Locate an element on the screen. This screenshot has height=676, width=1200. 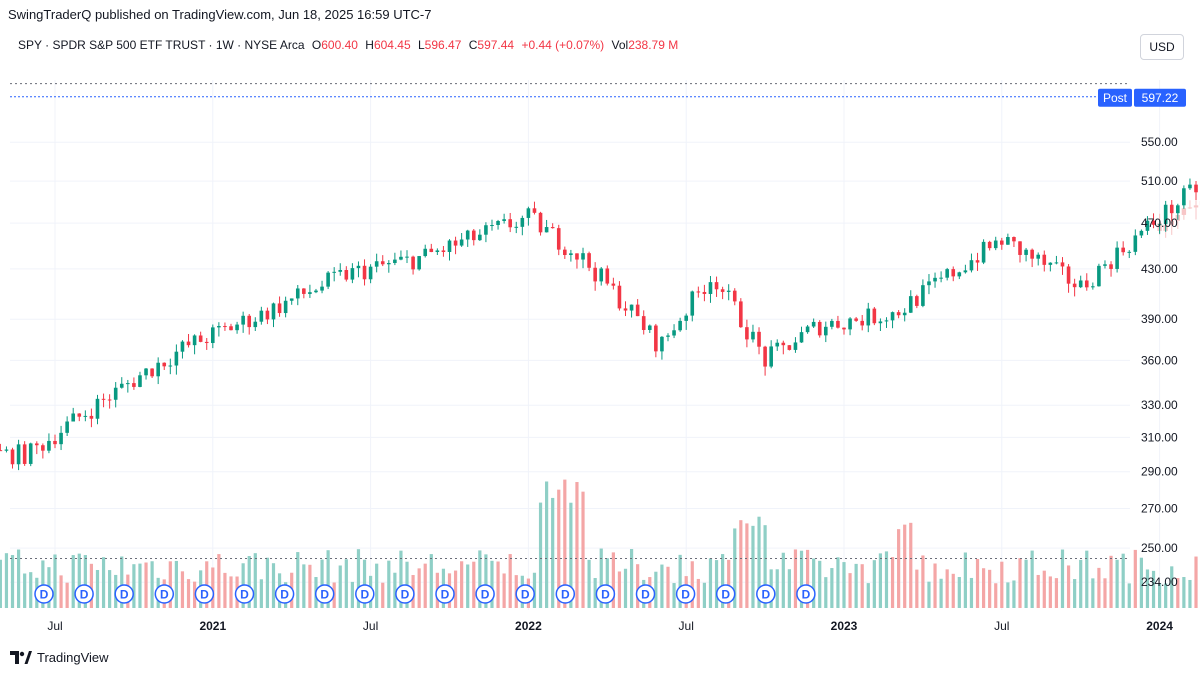
footer-brand-text: TradingView is located at coordinates (73, 657).